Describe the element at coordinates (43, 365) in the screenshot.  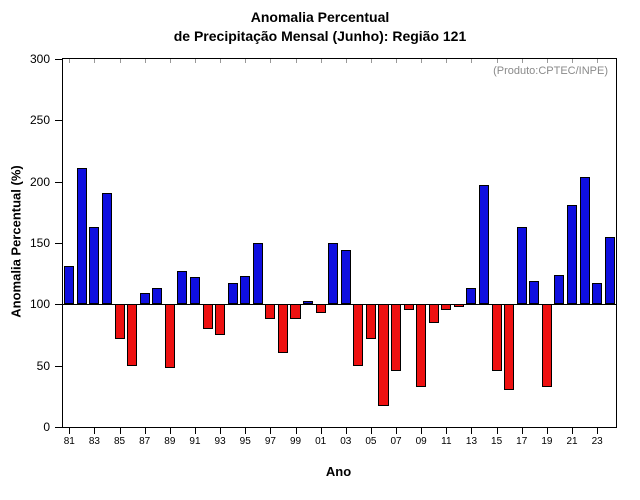
I see `y-tick-label: 50` at that location.